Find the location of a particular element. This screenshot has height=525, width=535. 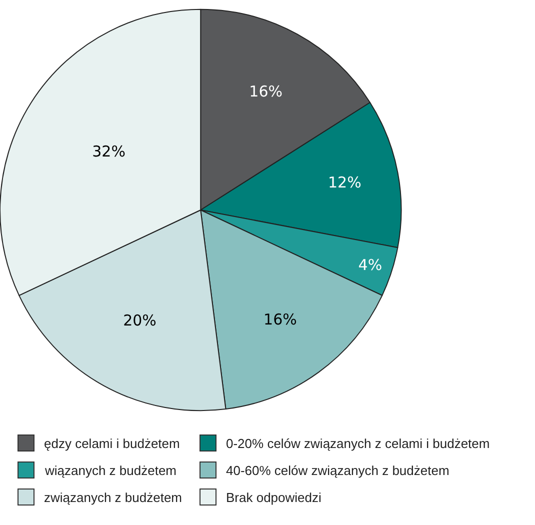

legend-label: Brak odpowiedzi is located at coordinates (274, 497).